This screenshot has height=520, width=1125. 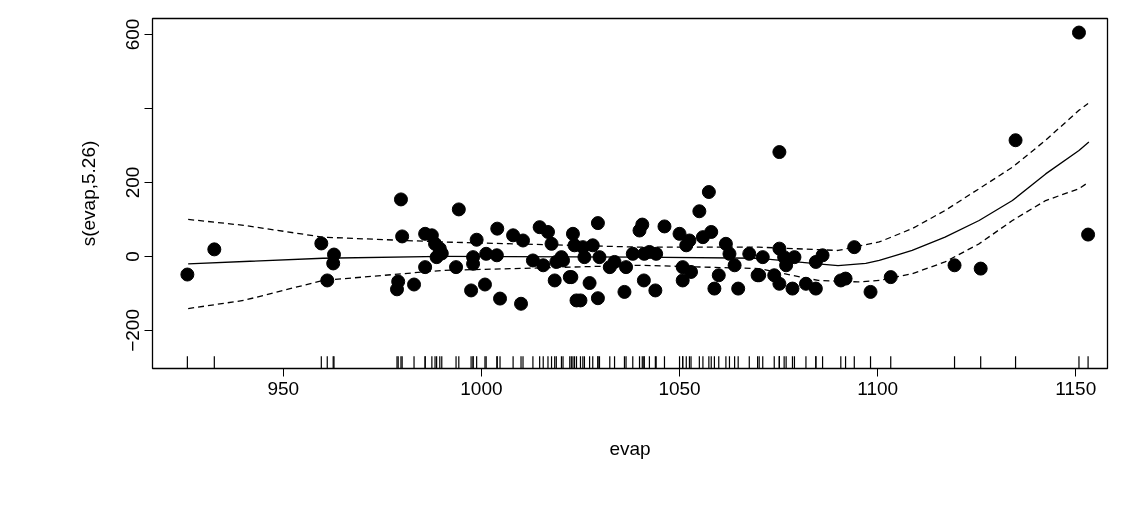 What do you see at coordinates (630, 448) in the screenshot?
I see `x-axis-title: evap` at bounding box center [630, 448].